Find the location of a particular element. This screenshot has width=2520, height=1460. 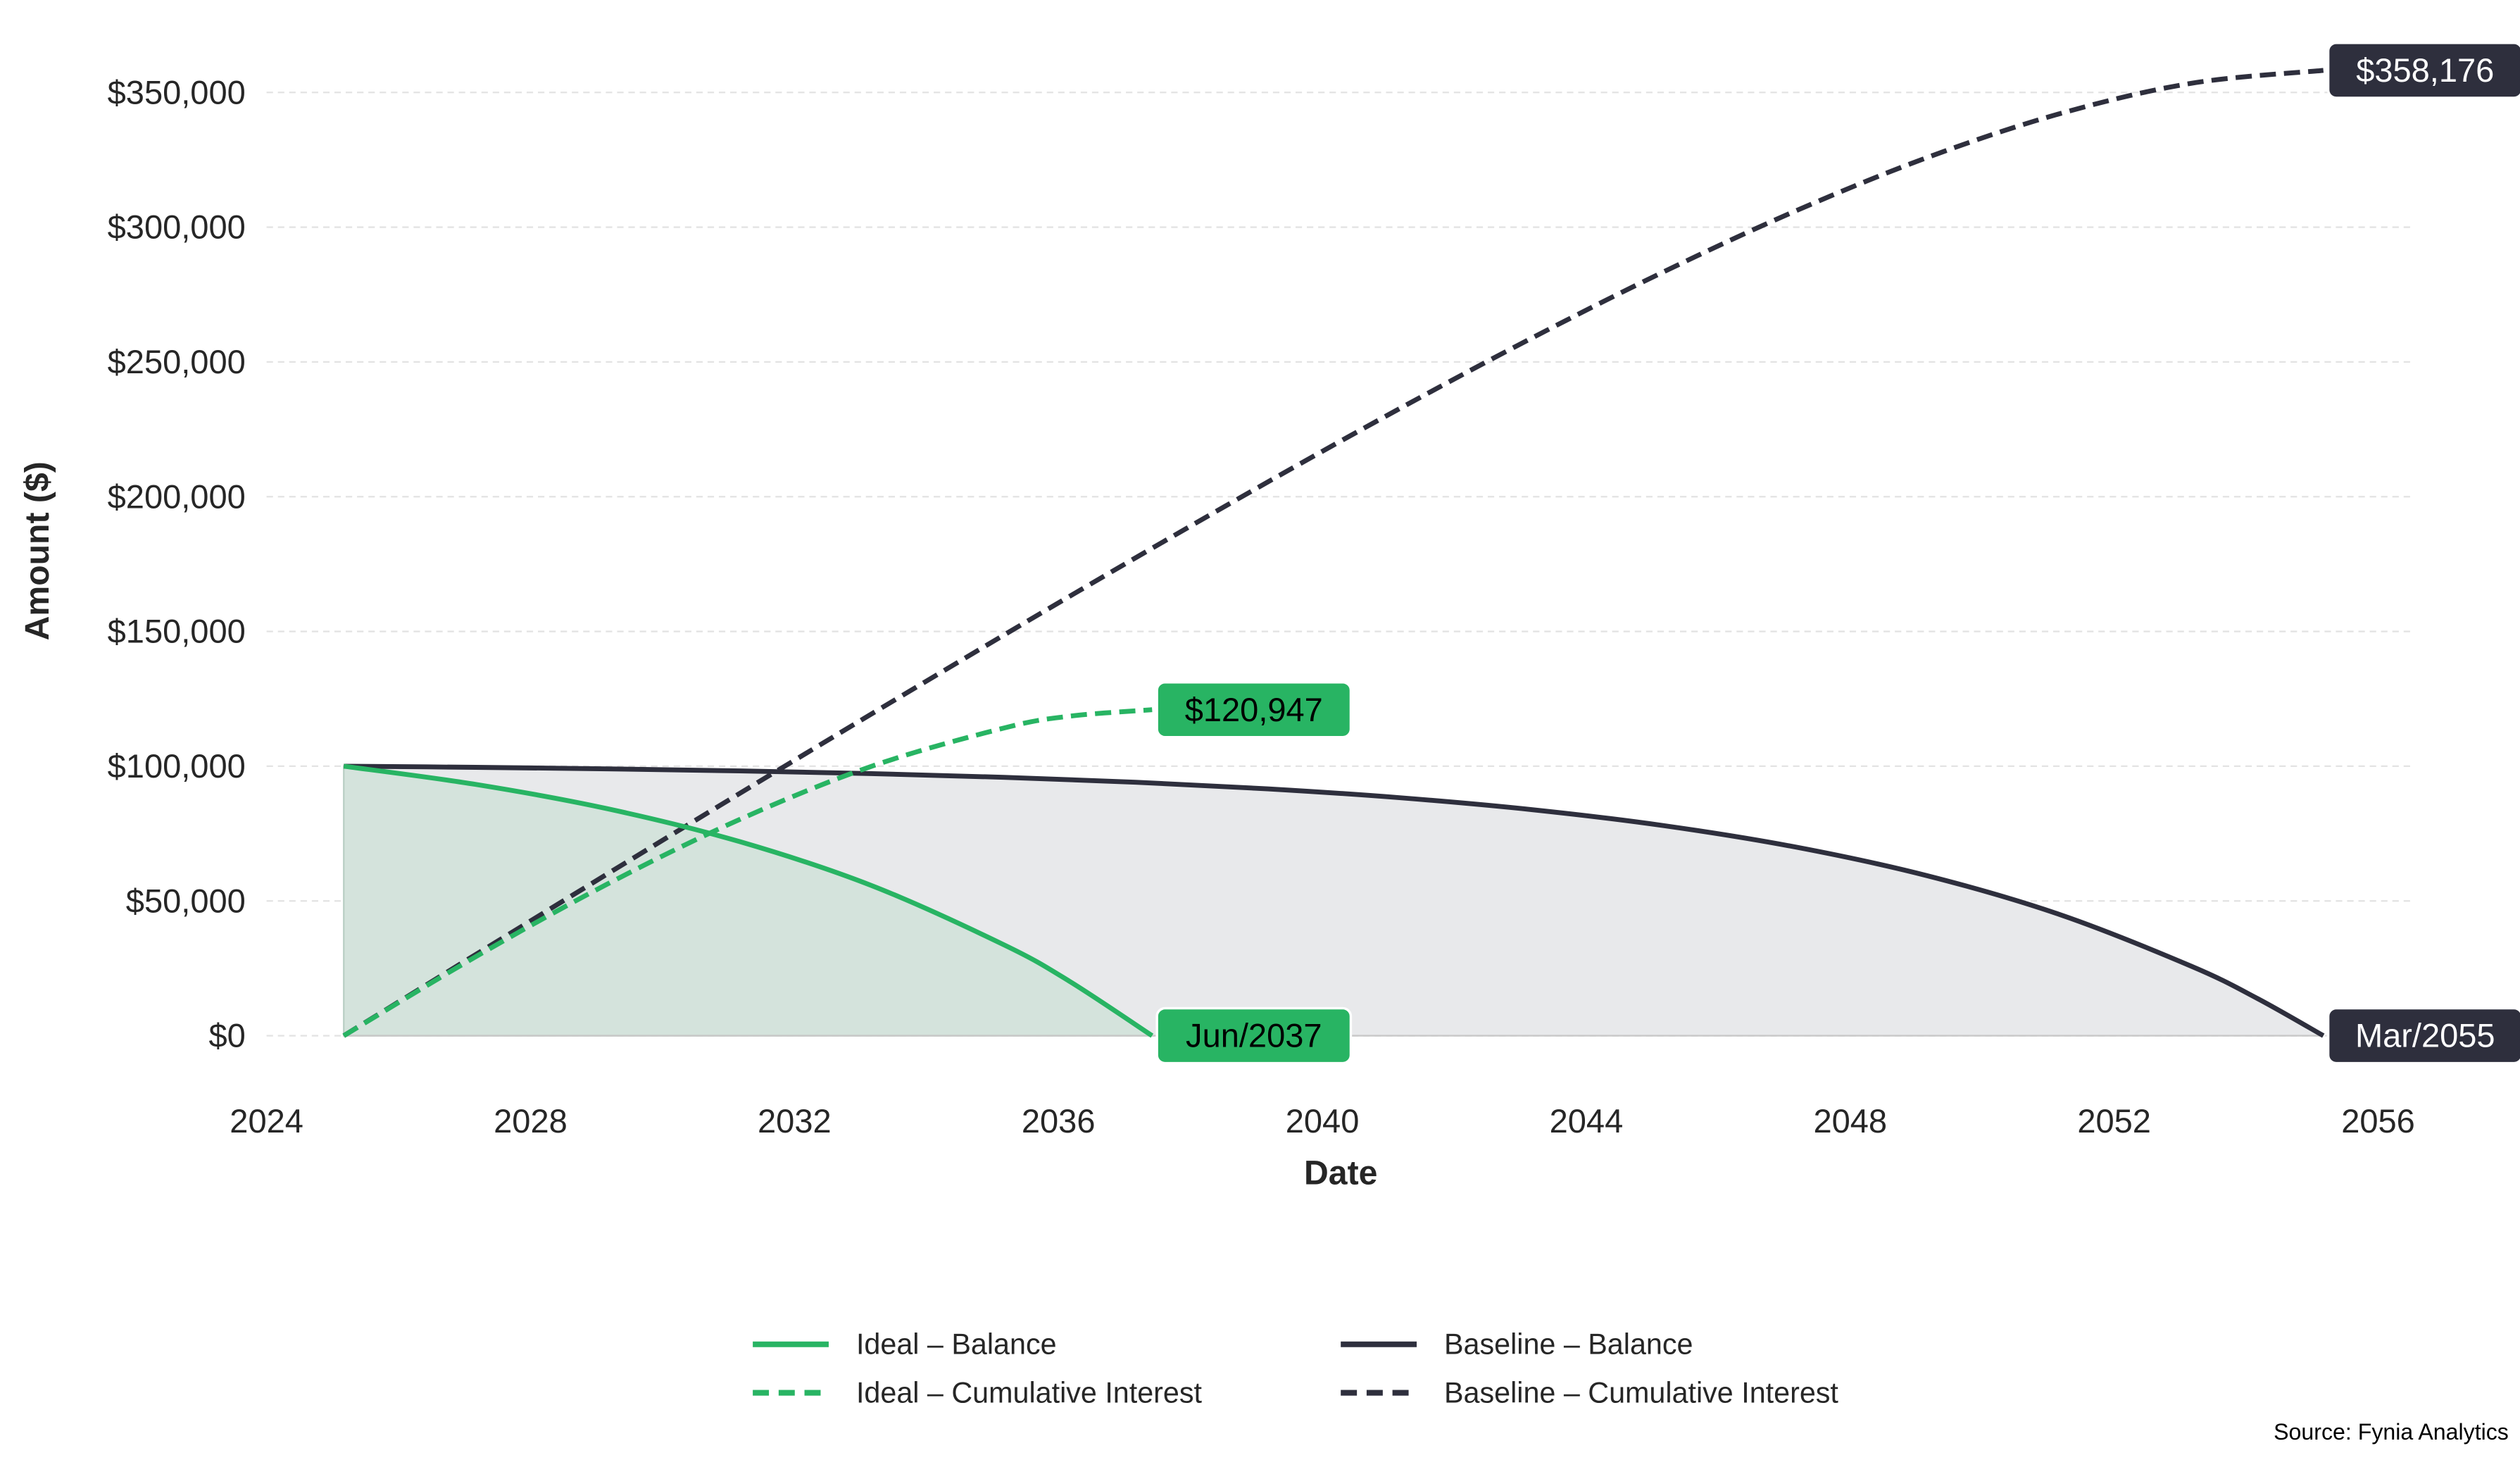

legend-item-ideal-balance: Ideal – Balance is located at coordinates (905, 1344).